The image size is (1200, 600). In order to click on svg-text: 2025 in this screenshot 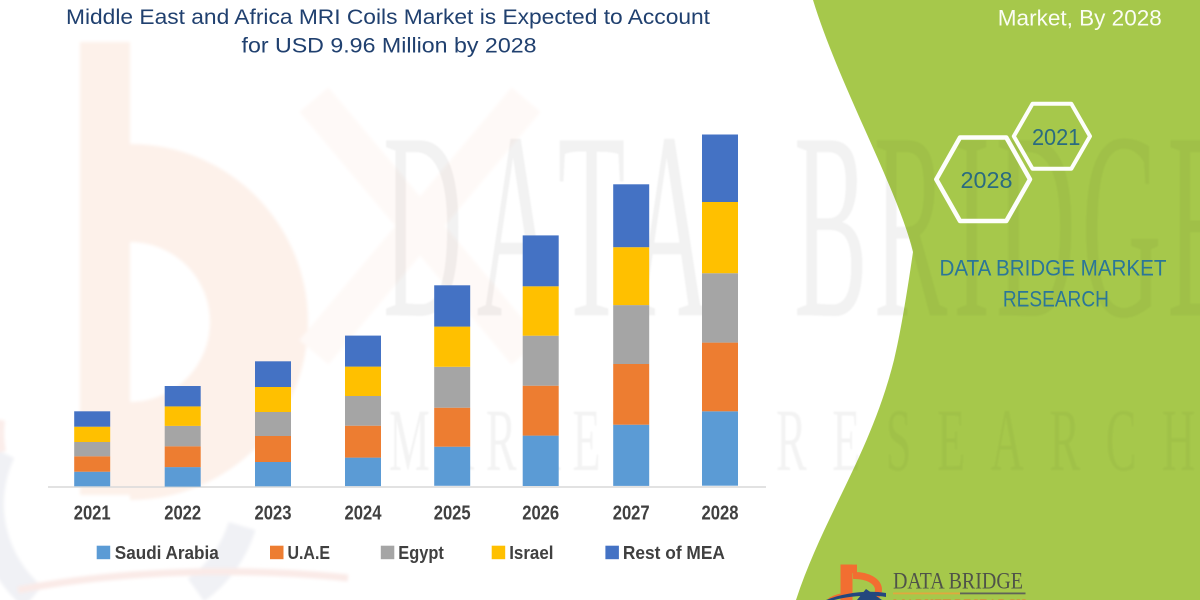, I will do `click(452, 512)`.